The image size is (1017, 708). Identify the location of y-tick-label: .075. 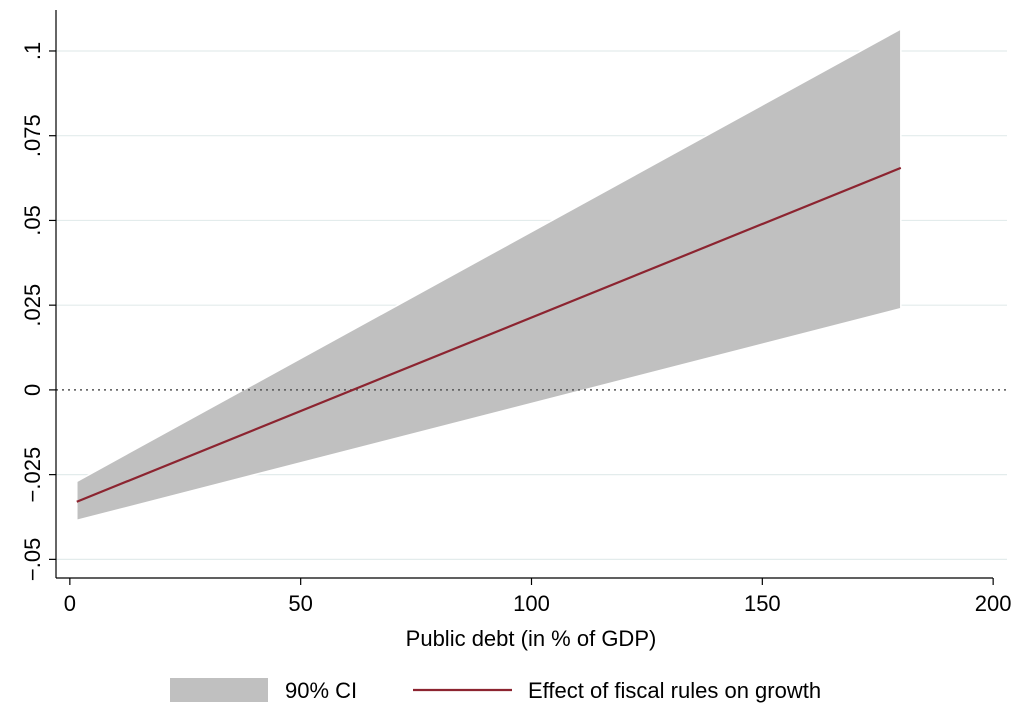
(32, 135).